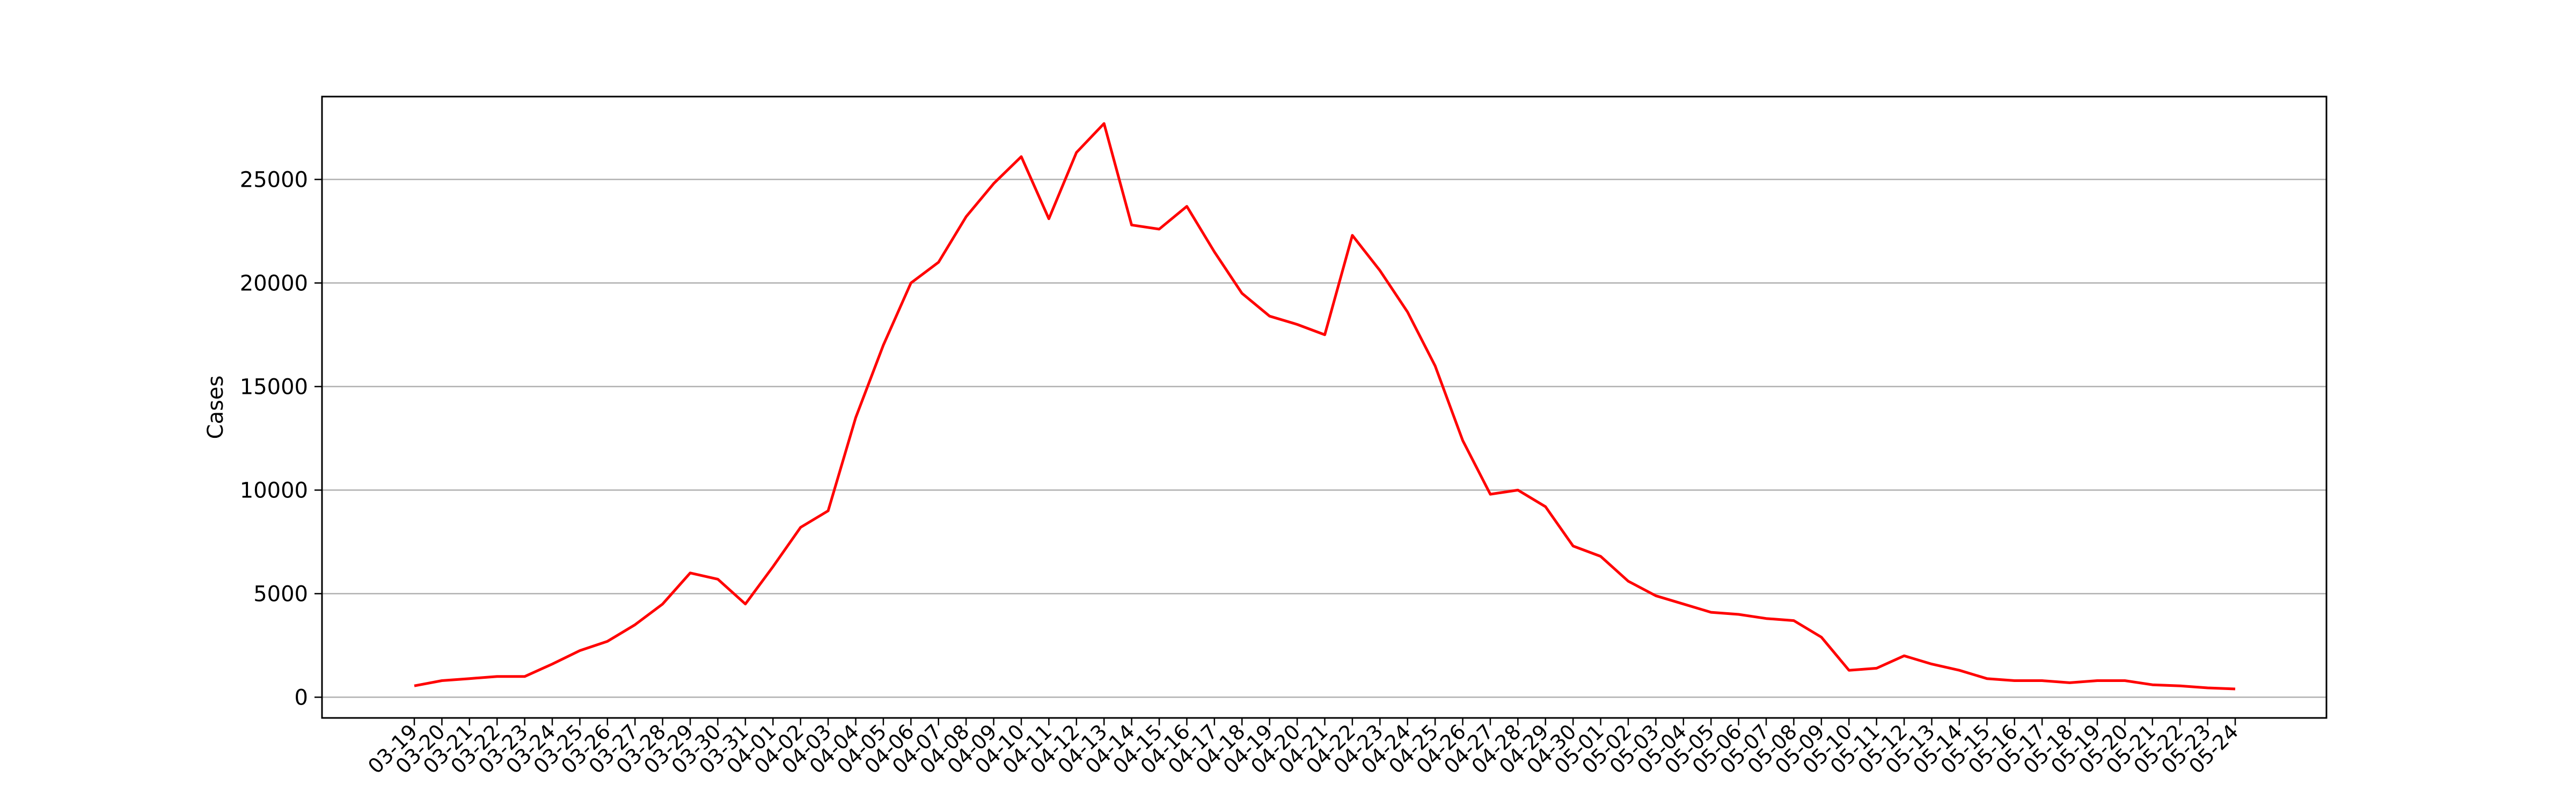 Image resolution: width=2576 pixels, height=807 pixels. I want to click on y-tick-label: 20000, so click(274, 283).